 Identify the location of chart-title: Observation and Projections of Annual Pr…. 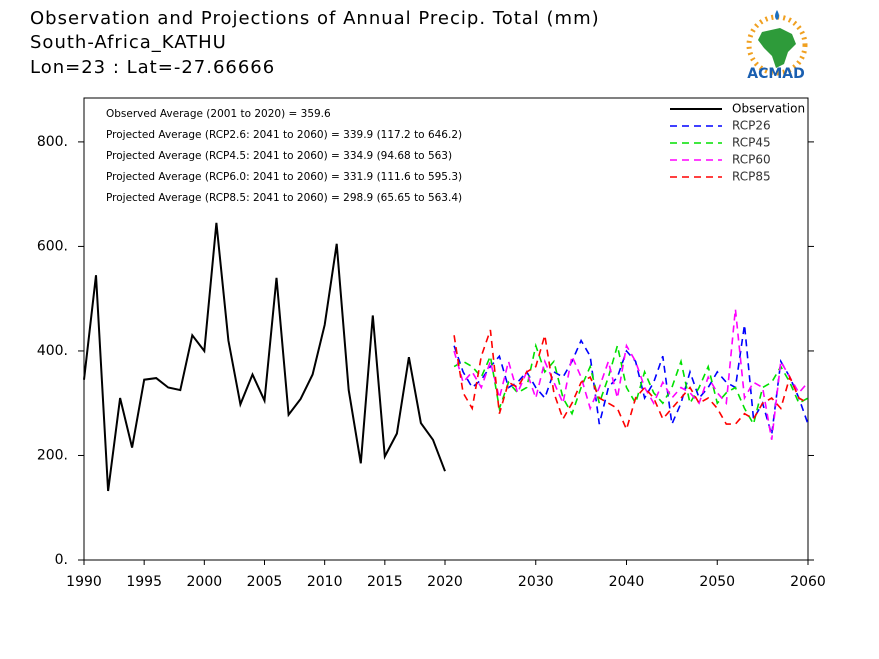
(315, 18).